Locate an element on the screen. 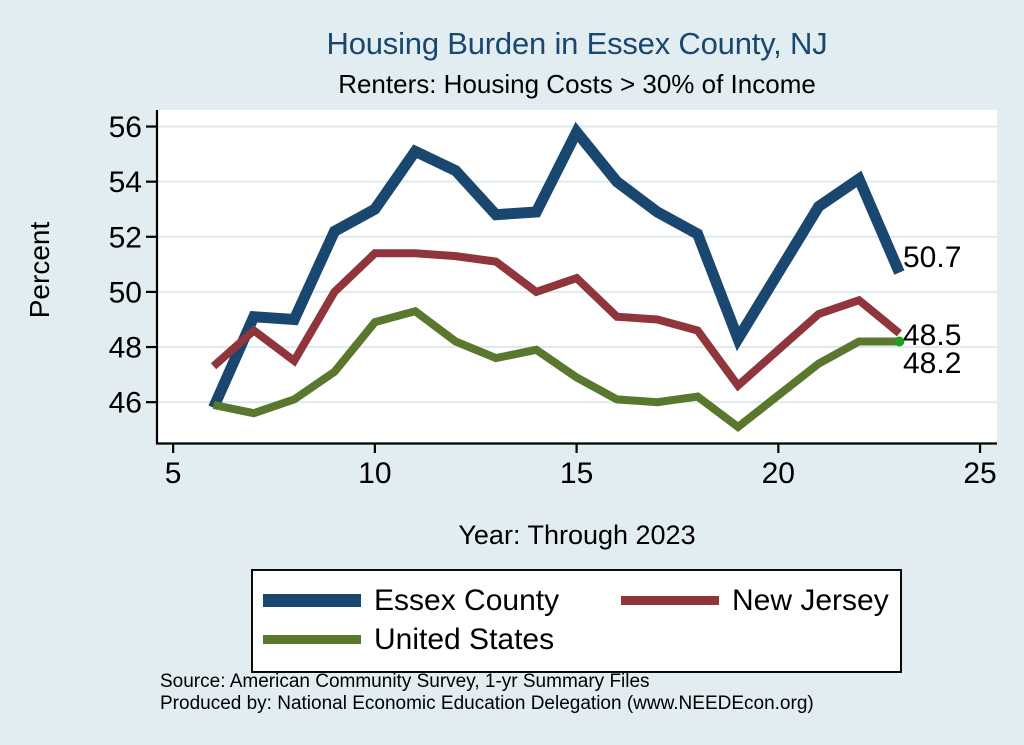 The height and width of the screenshot is (745, 1024). legend-label-united-states: United States is located at coordinates (464, 639).